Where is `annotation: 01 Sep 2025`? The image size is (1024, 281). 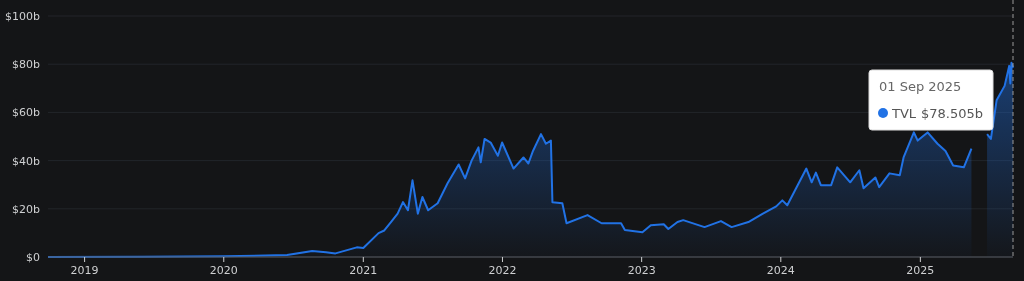
annotation: 01 Sep 2025 is located at coordinates (920, 86).